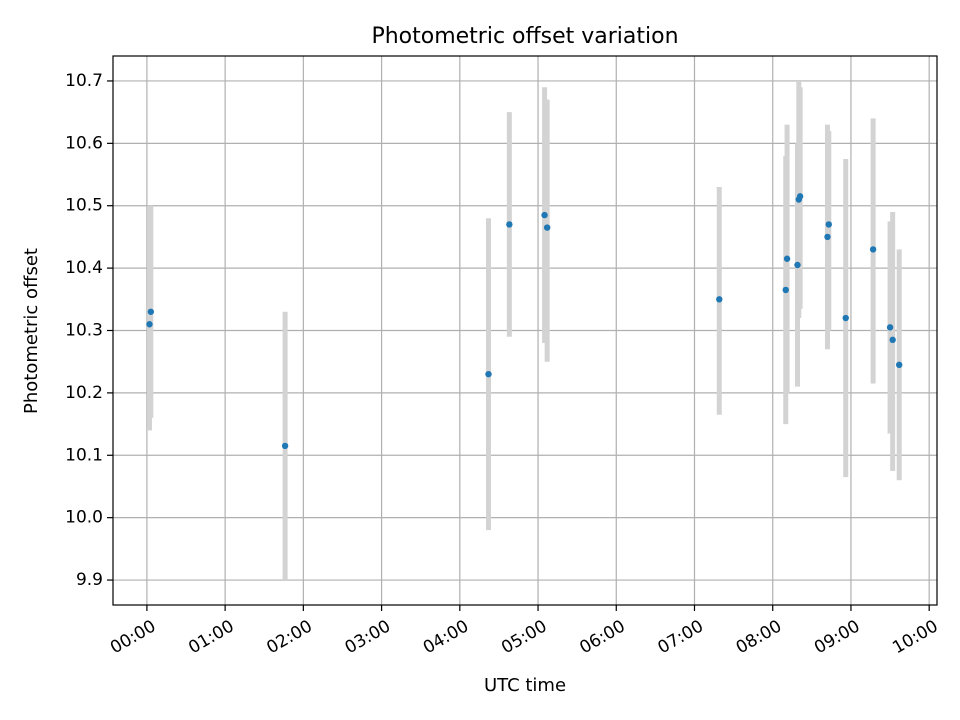 This screenshot has width=960, height=720. What do you see at coordinates (84, 393) in the screenshot?
I see `y-tick-label: 10.2` at bounding box center [84, 393].